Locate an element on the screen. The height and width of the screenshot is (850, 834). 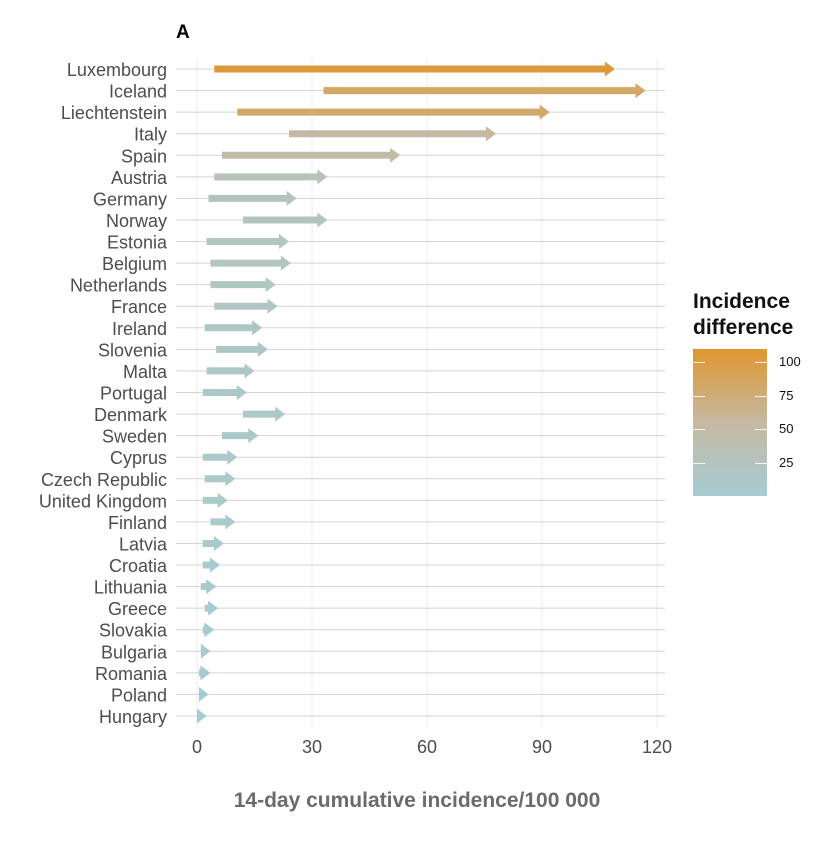
y-tick-label: Sweden is located at coordinates (134, 437).